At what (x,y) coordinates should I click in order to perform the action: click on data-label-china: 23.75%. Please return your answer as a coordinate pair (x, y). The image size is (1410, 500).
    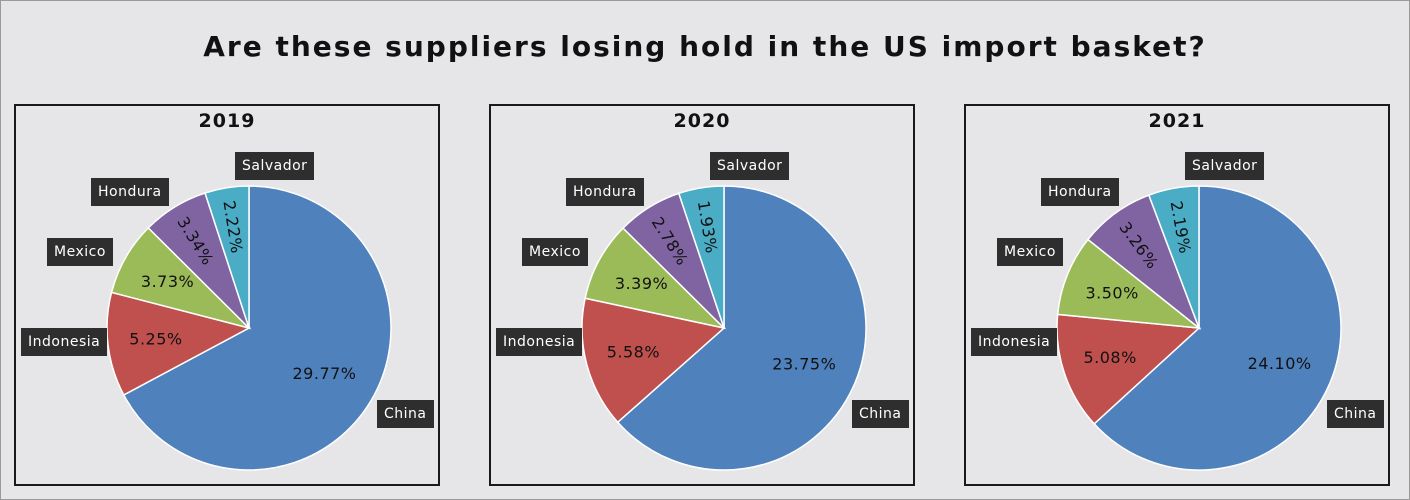
    Looking at the image, I should click on (804, 364).